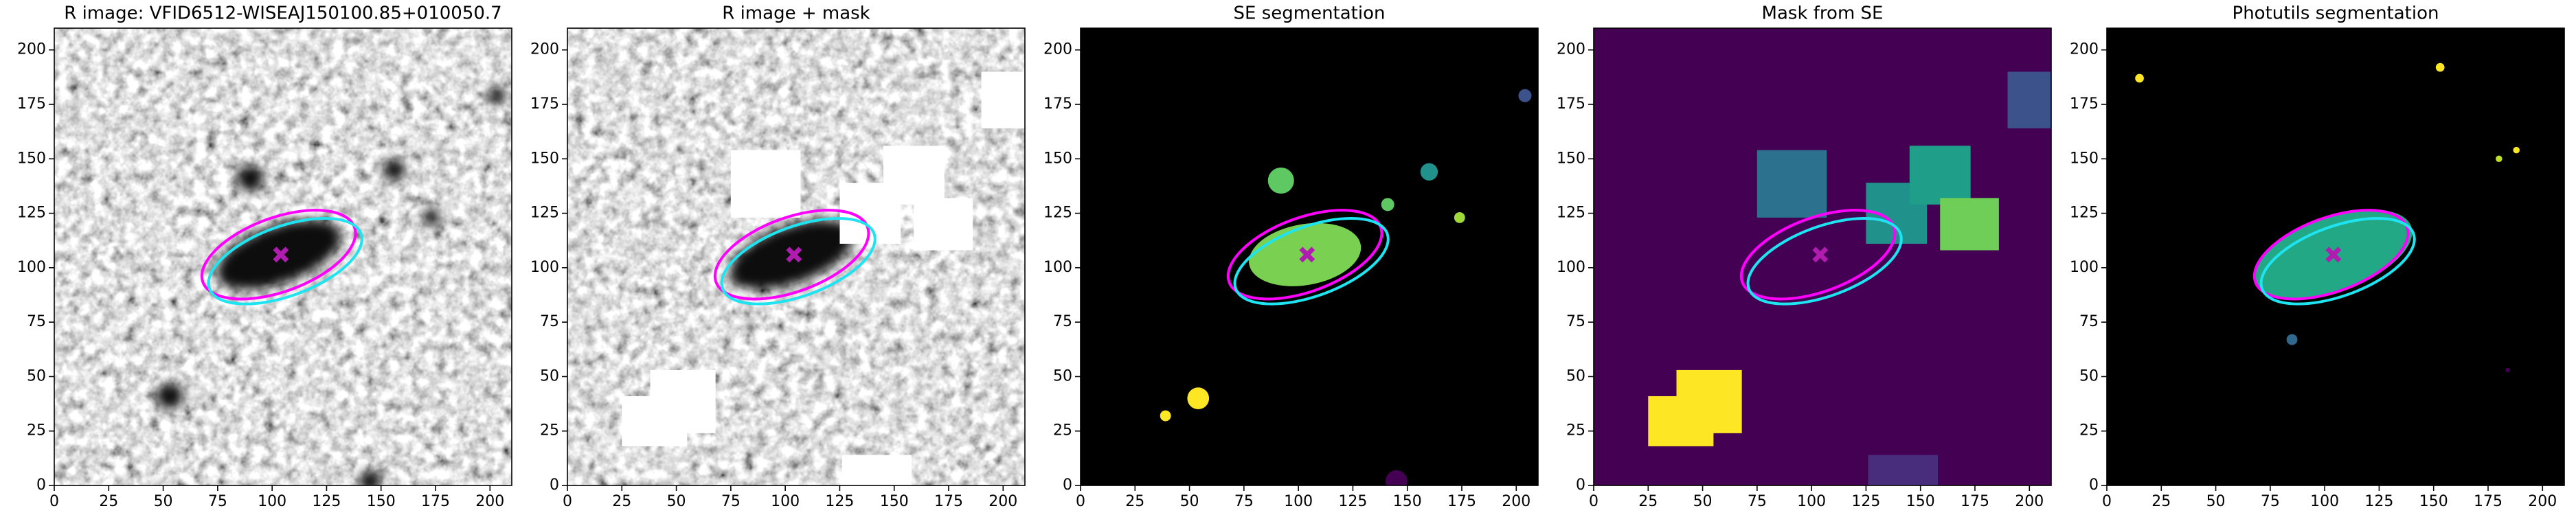  Describe the element at coordinates (796, 13) in the screenshot. I see `panel-title: R image + mask` at that location.